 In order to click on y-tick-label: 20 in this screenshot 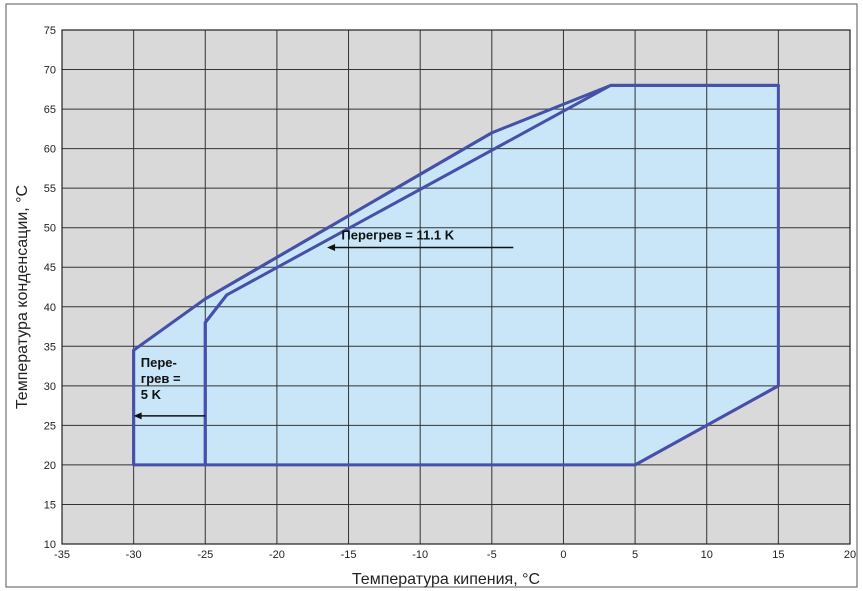, I will do `click(50, 466)`.